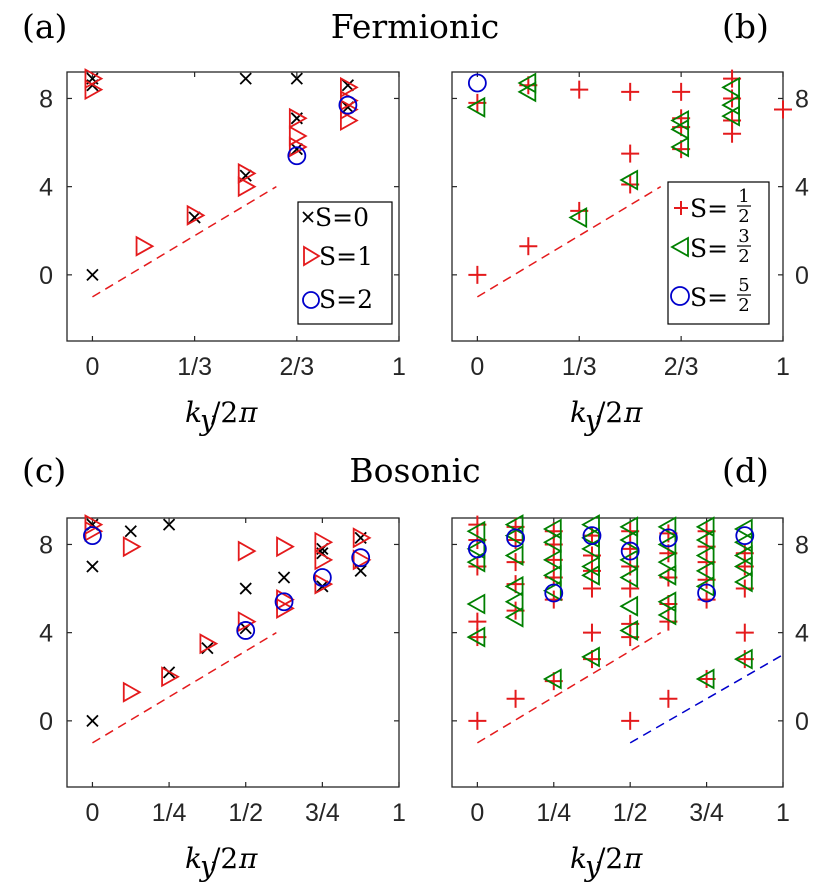 This screenshot has width=830, height=891. I want to click on svg-text: k, so click(578, 412).